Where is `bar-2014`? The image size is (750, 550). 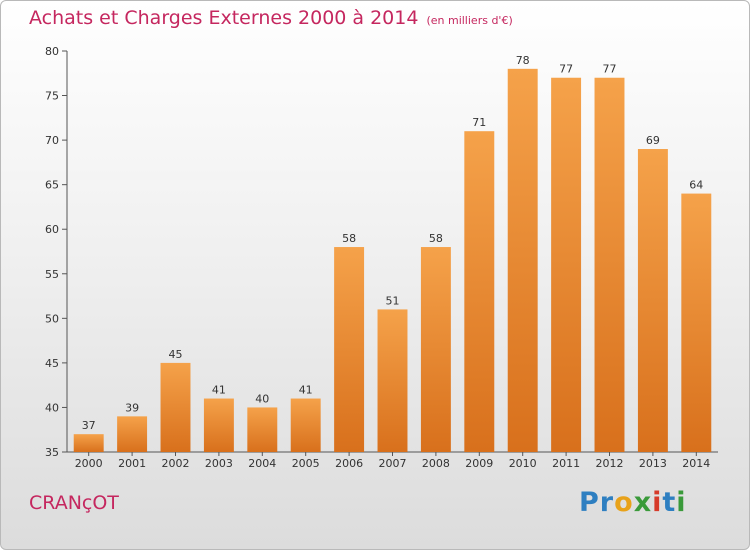
bar-2014 is located at coordinates (696, 323).